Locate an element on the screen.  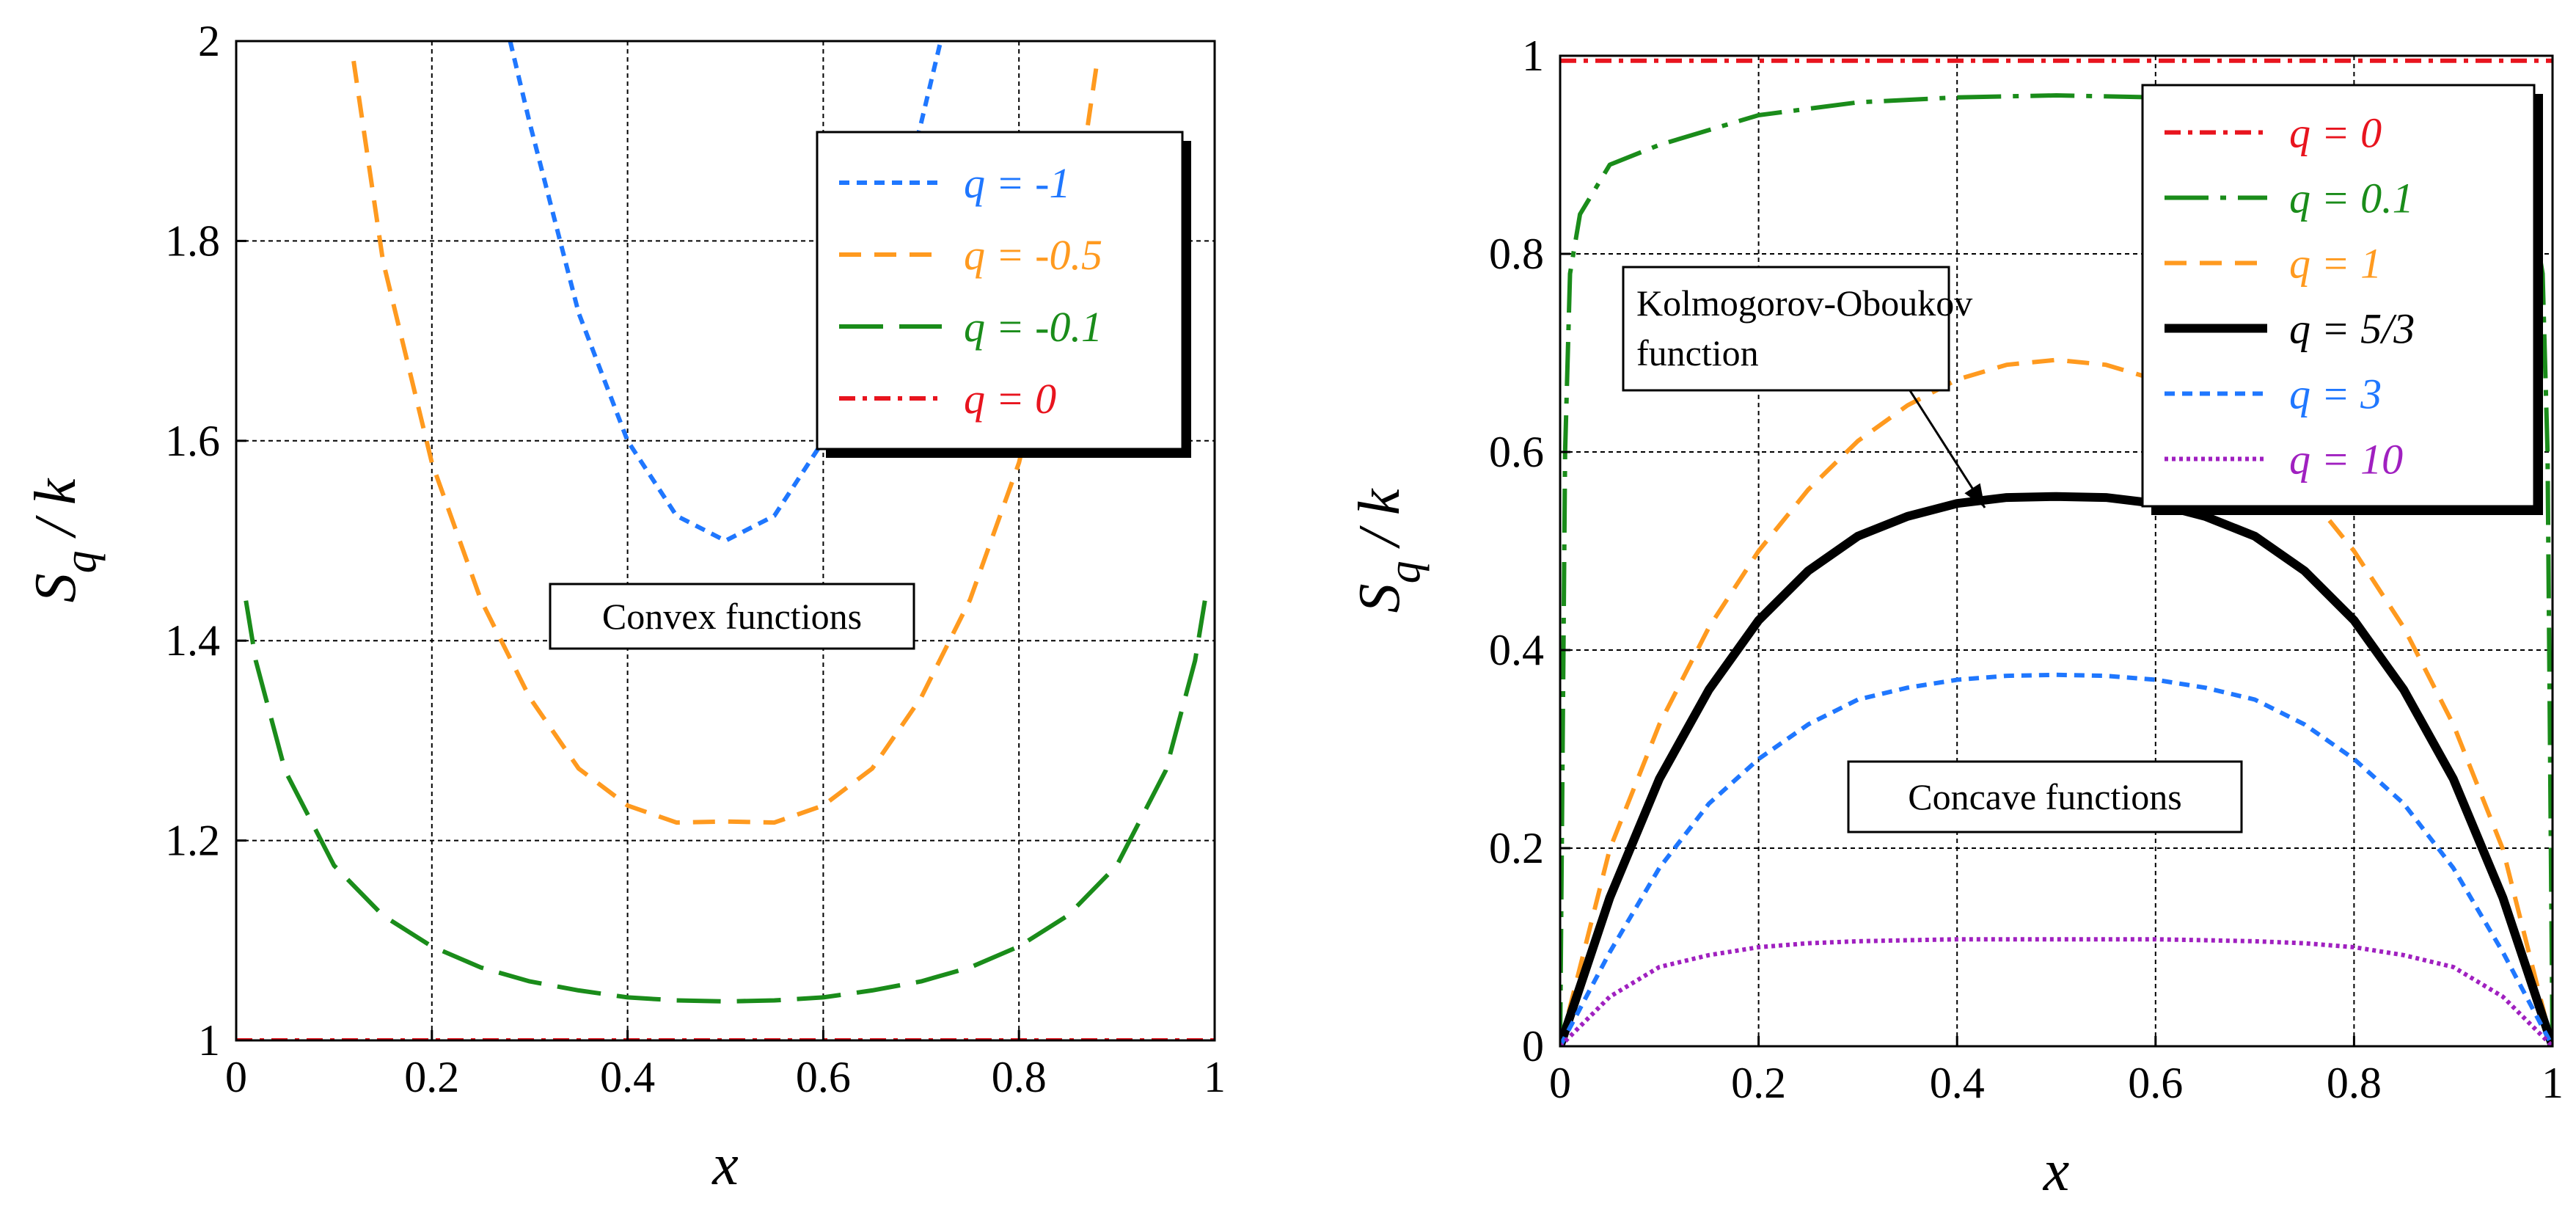
annotation-text: Concave functions is located at coordinates (2045, 796).